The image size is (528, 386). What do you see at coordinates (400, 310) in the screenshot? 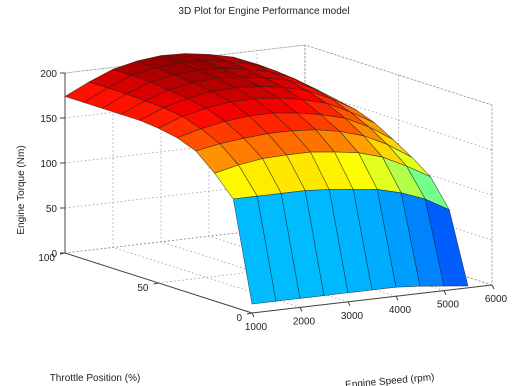
I see `x-tick-label: 4000` at bounding box center [400, 310].